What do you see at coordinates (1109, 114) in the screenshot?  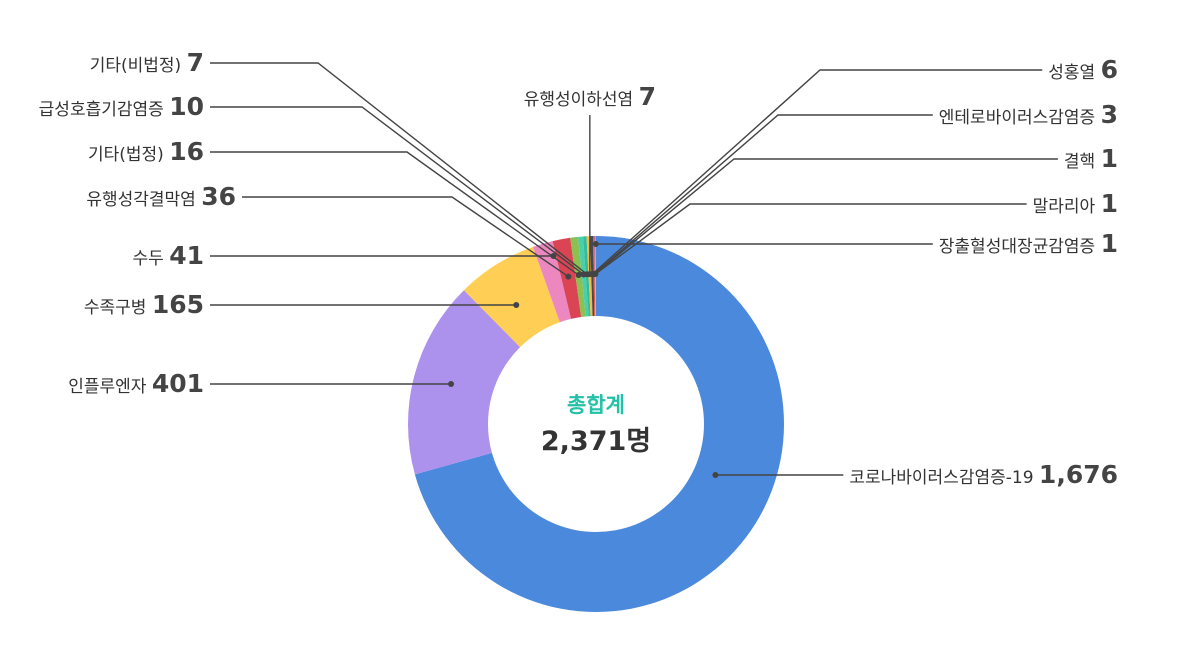 I see `slice-label-value: 3` at bounding box center [1109, 114].